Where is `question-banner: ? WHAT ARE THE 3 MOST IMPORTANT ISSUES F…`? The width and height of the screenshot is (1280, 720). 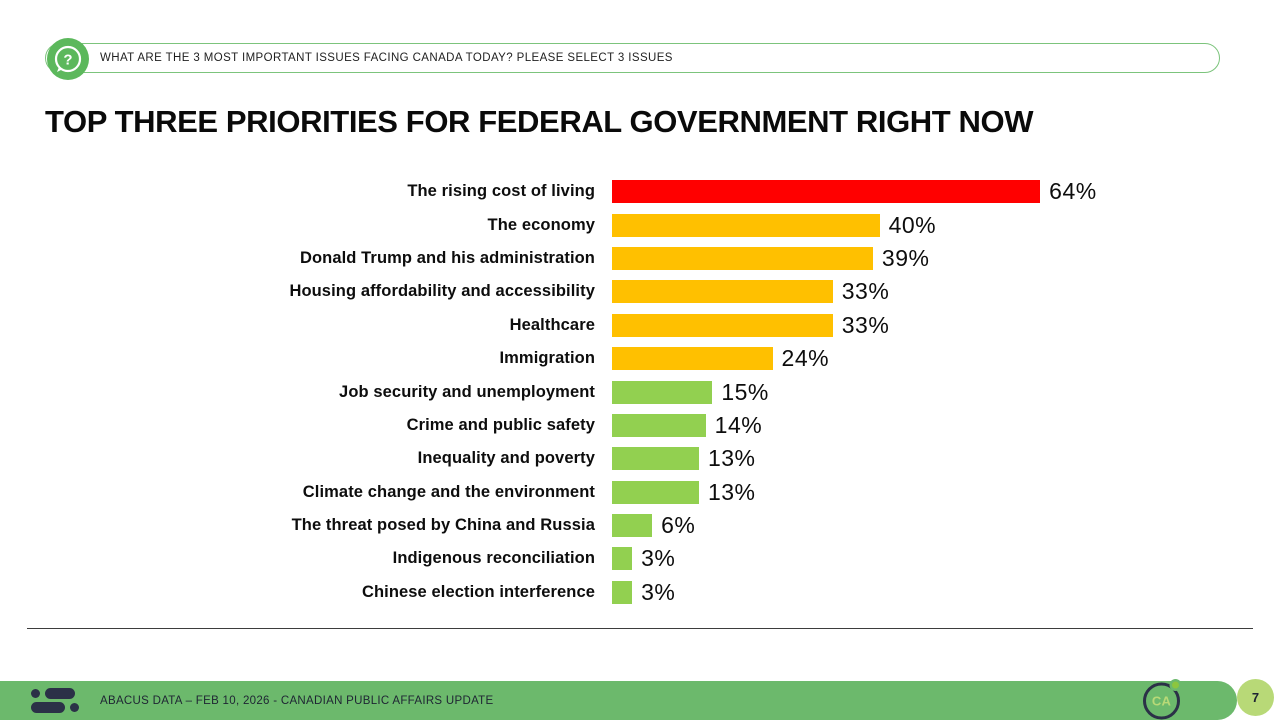 question-banner: ? WHAT ARE THE 3 MOST IMPORTANT ISSUES F… is located at coordinates (632, 59).